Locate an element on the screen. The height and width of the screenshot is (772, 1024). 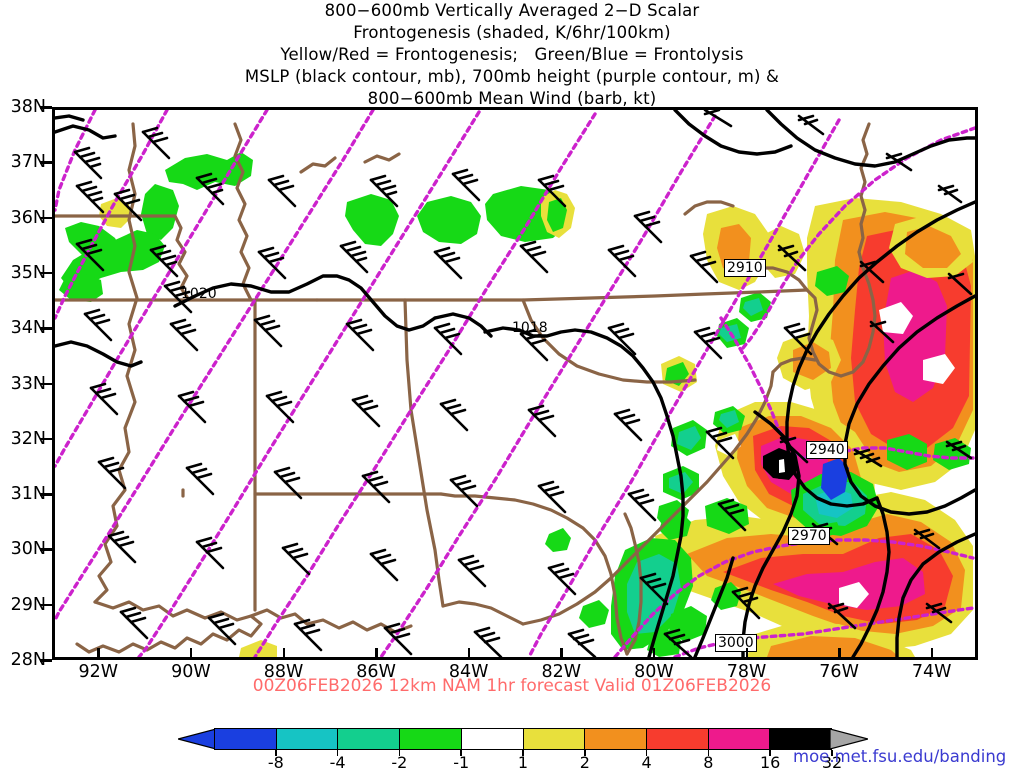
surface-low-marker is located at coordinates (781, 466).